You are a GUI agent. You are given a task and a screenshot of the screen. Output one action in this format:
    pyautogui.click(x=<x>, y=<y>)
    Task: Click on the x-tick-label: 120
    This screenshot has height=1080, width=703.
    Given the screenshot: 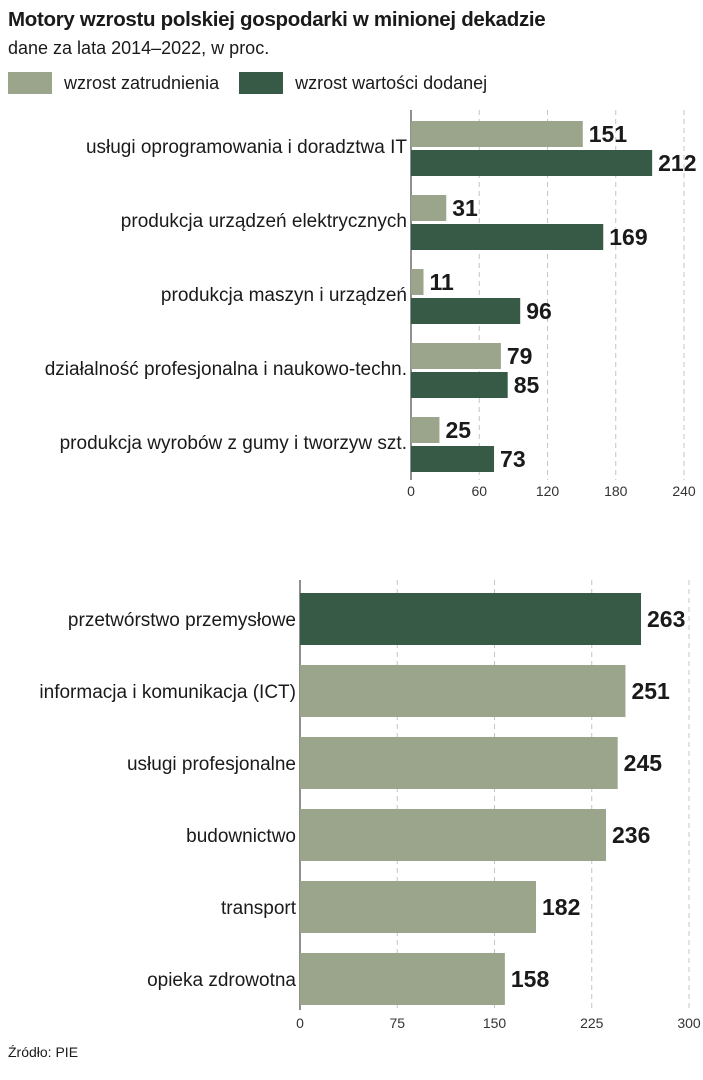 What is the action you would take?
    pyautogui.click(x=548, y=491)
    